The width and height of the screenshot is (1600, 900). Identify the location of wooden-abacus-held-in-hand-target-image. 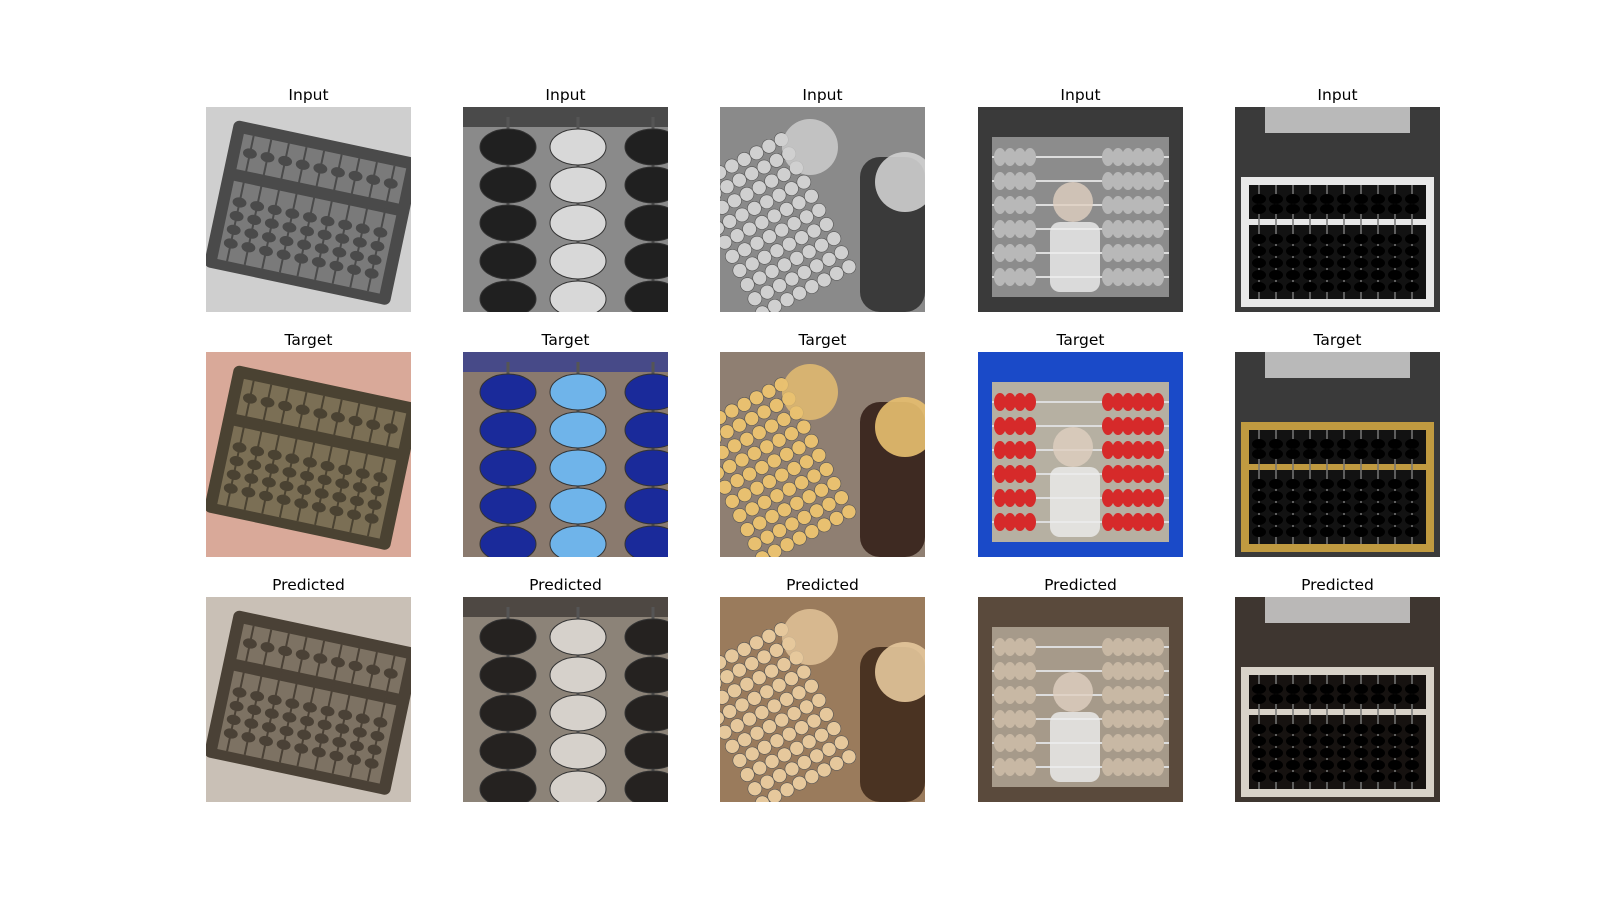
(308, 454).